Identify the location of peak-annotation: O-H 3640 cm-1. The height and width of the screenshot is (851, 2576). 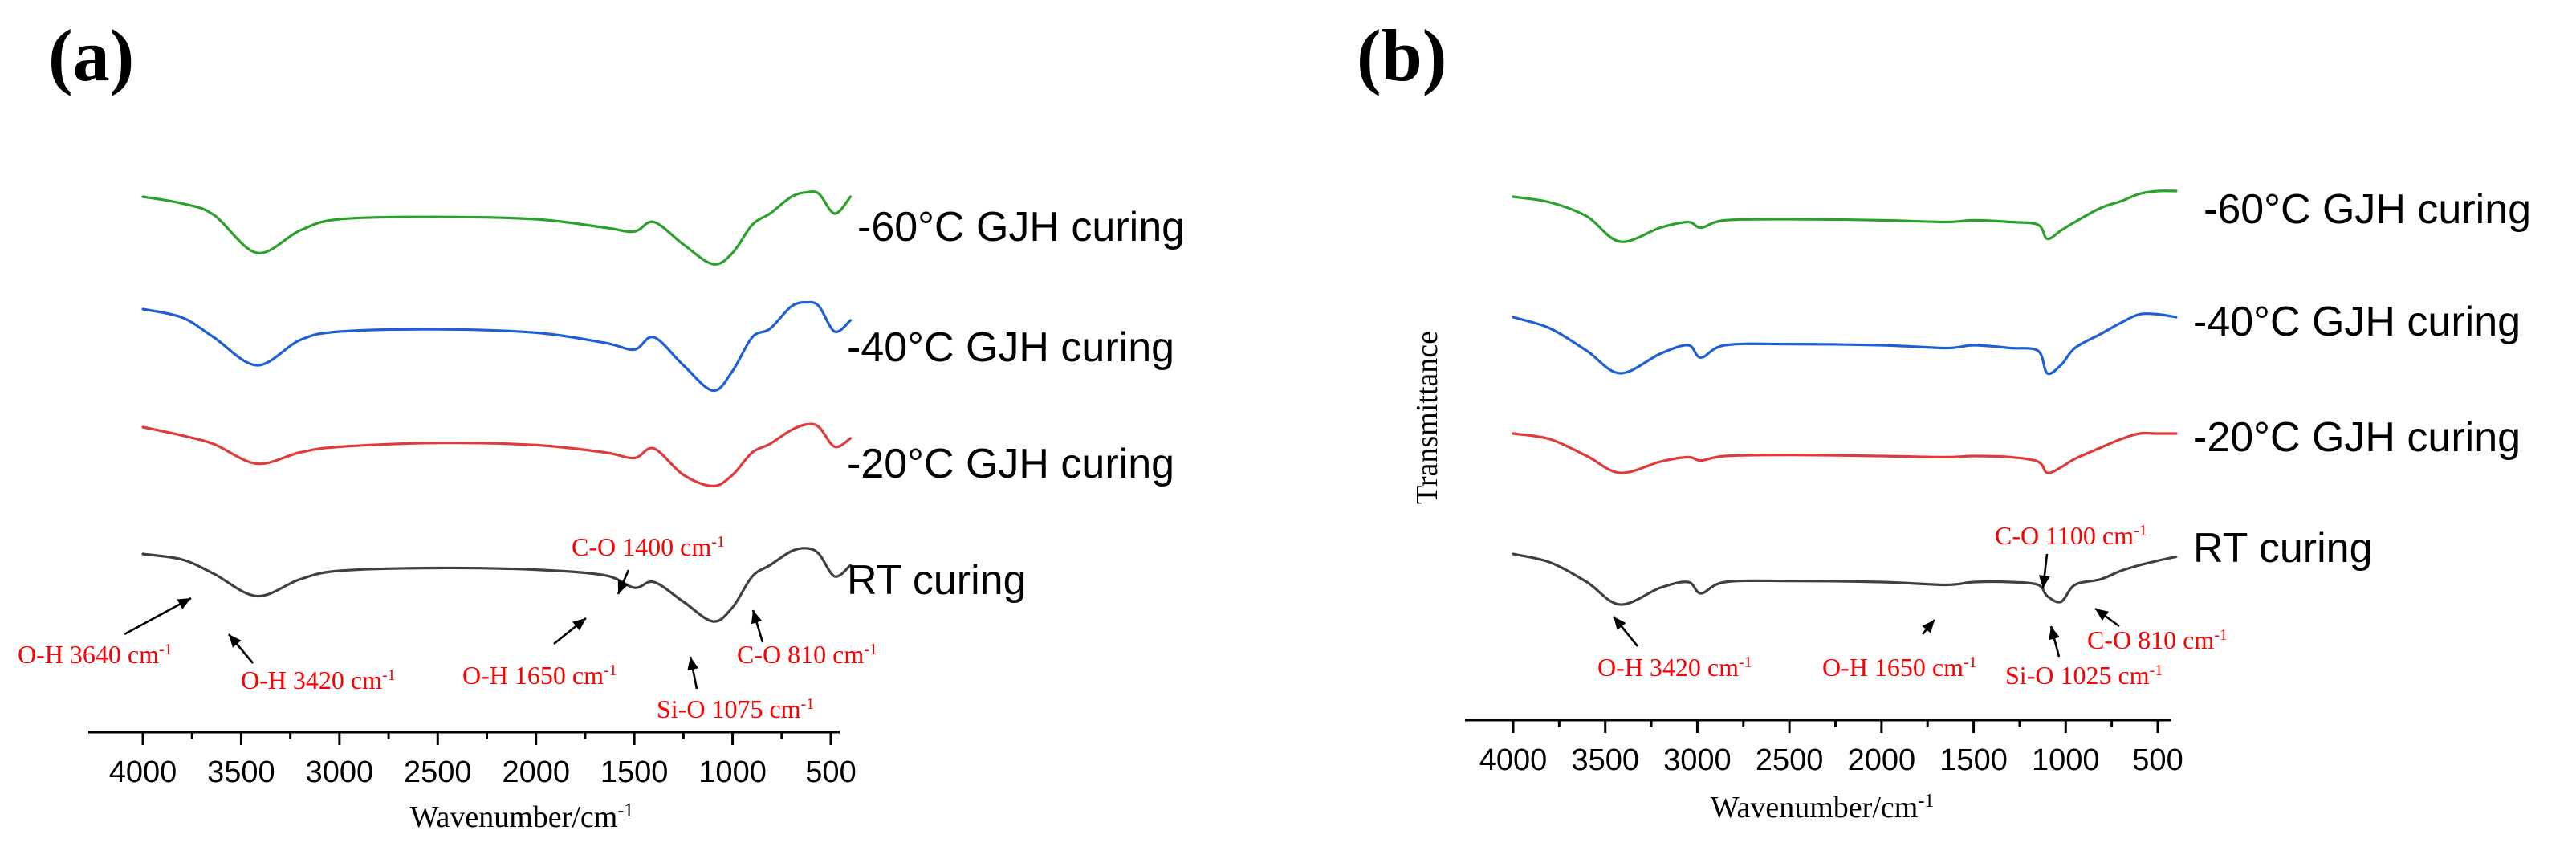
(95, 655).